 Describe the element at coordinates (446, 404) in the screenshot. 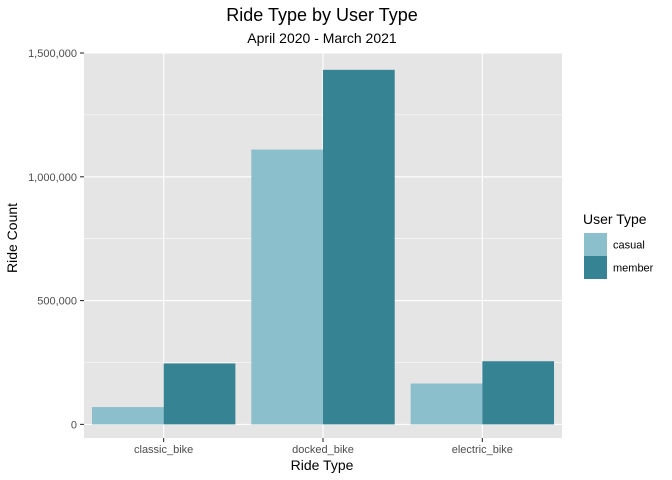

I see `bar-casual-electric_bike` at that location.